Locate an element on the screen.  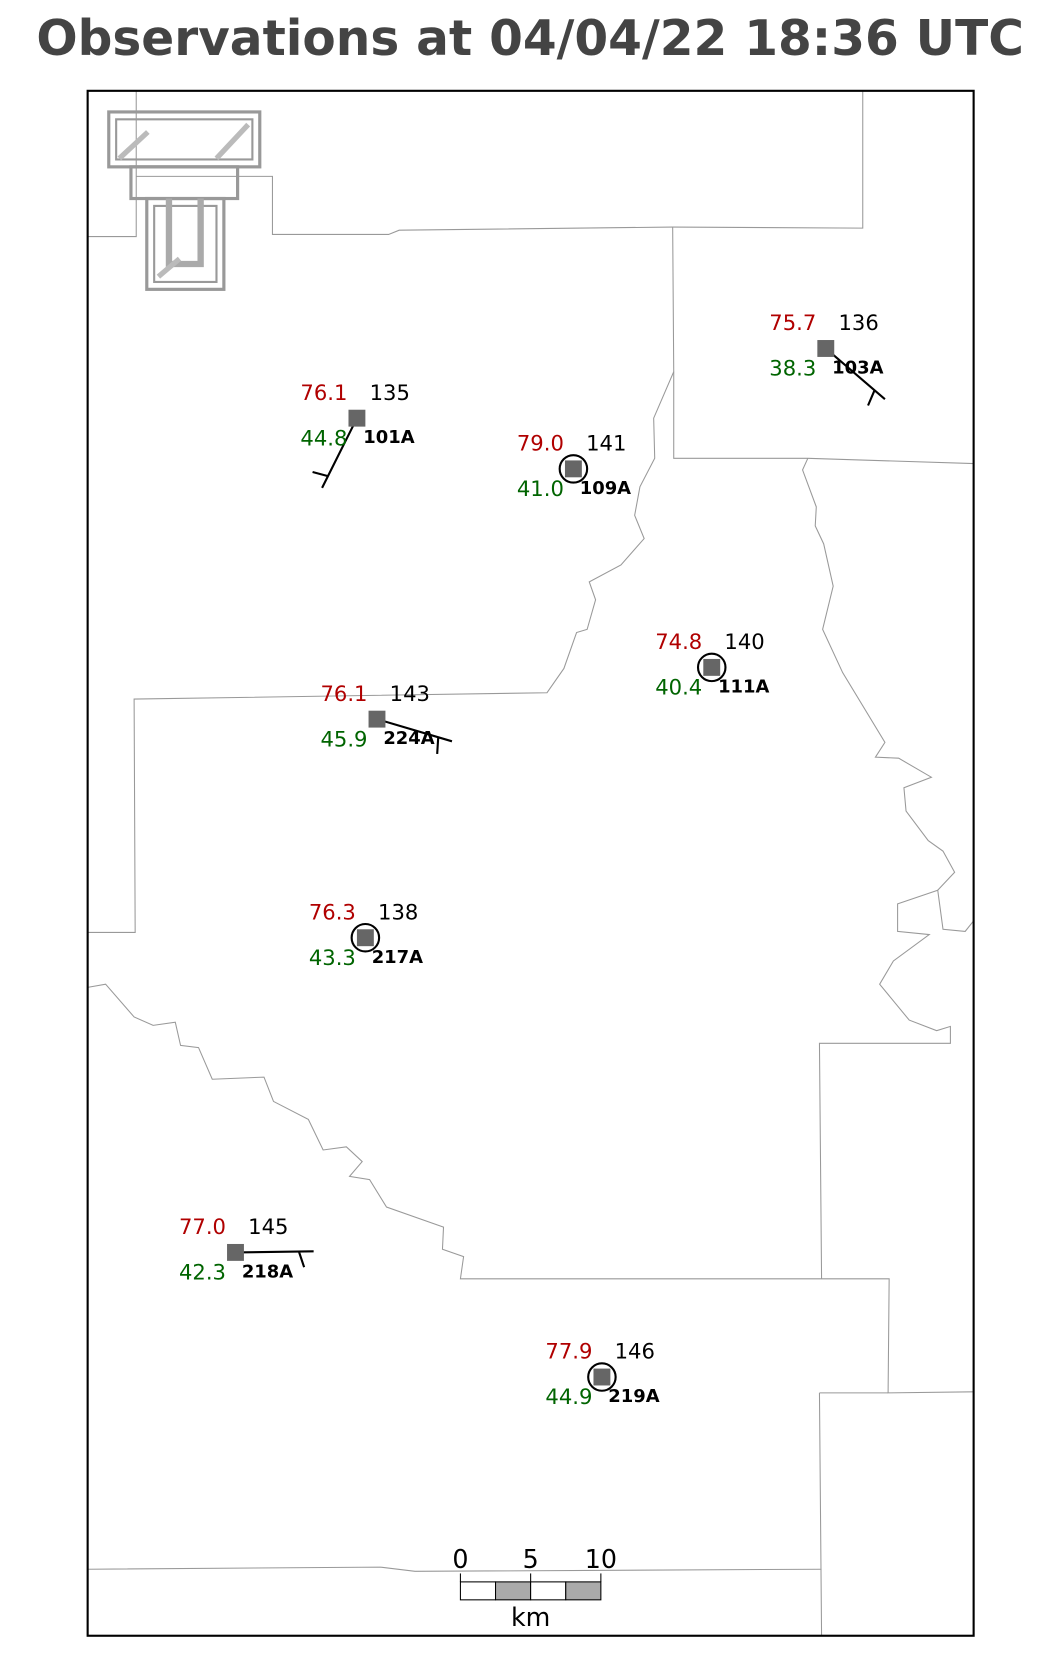
pressure: 145 is located at coordinates (268, 1226).